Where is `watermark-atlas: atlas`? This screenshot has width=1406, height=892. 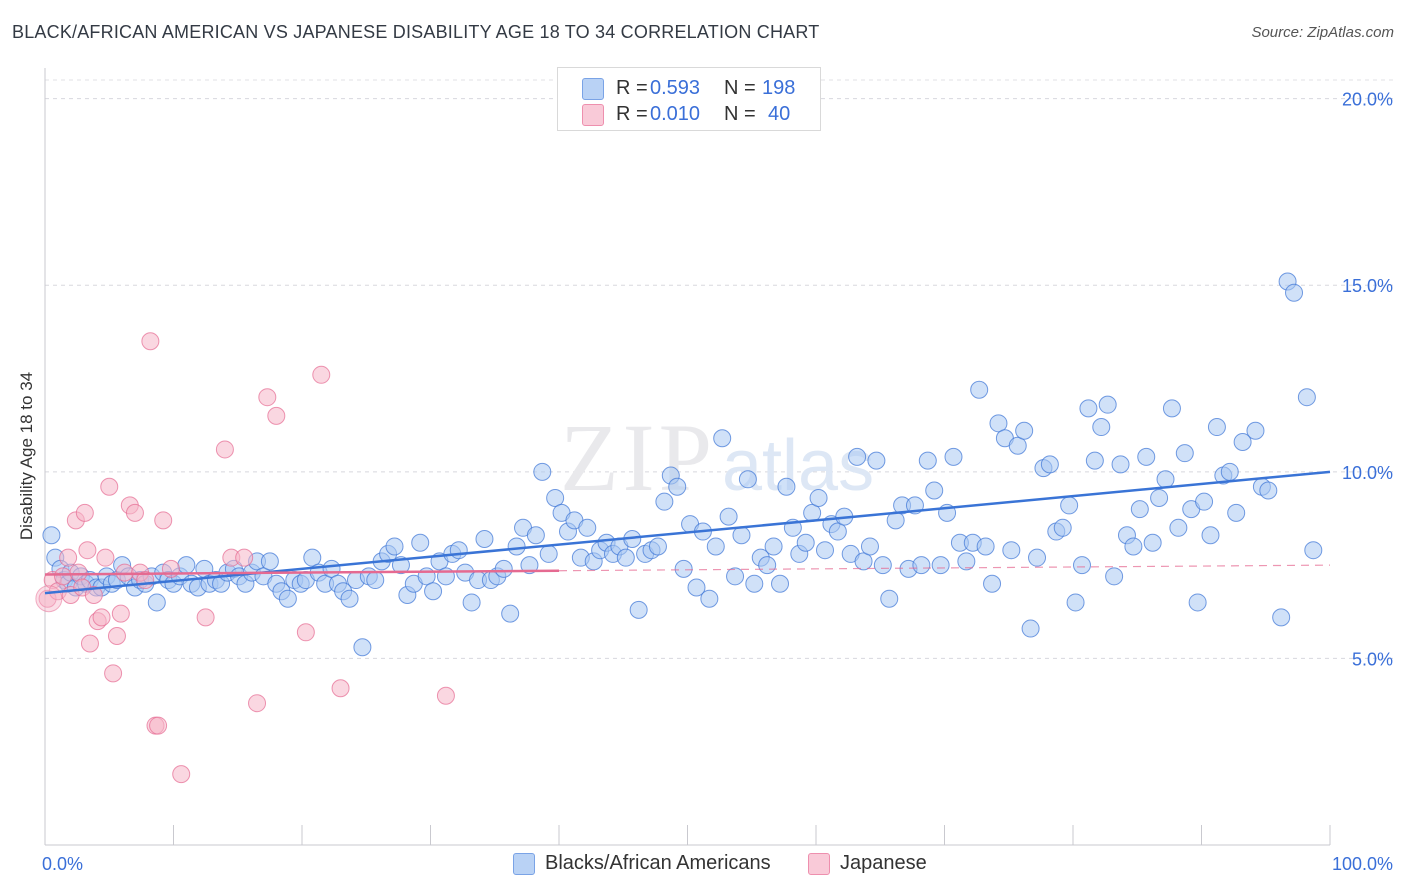
watermark-atlas: atlas is located at coordinates (798, 466).